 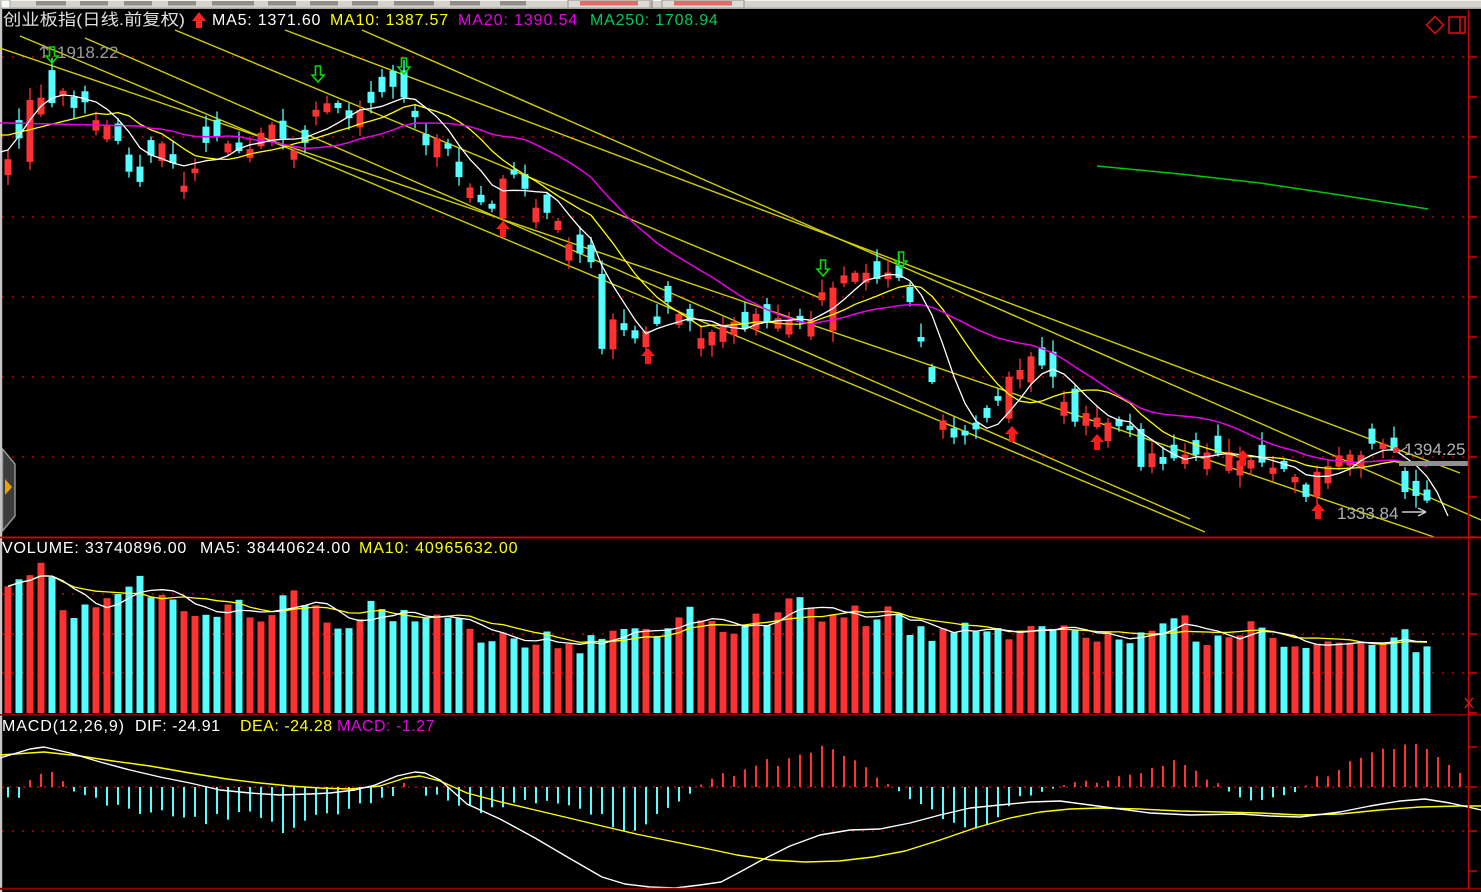 I want to click on svg-text: 1333.84, so click(x=1367, y=513).